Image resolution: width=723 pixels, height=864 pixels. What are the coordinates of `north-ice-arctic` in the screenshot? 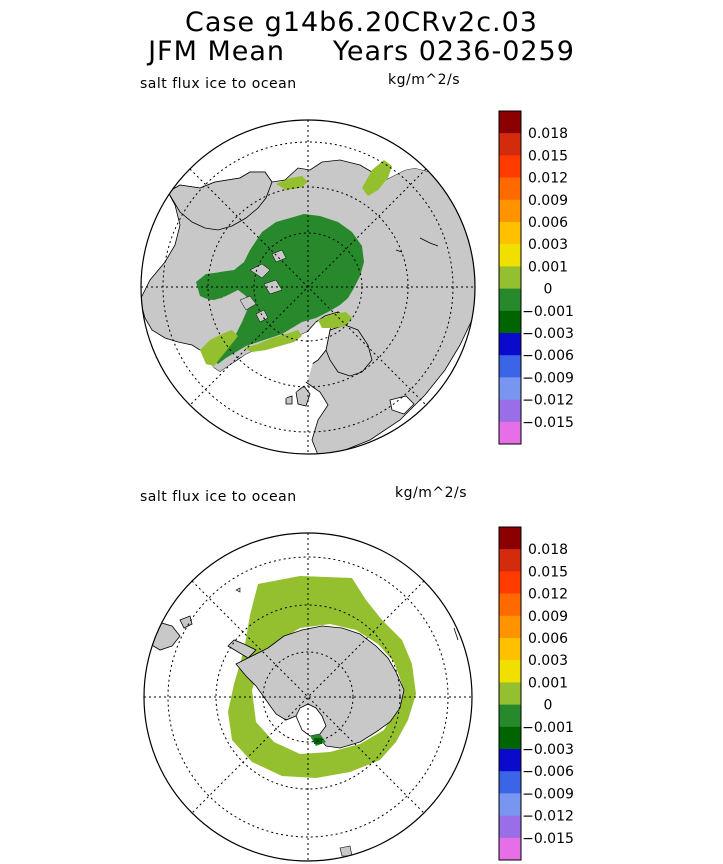 It's located at (282, 289).